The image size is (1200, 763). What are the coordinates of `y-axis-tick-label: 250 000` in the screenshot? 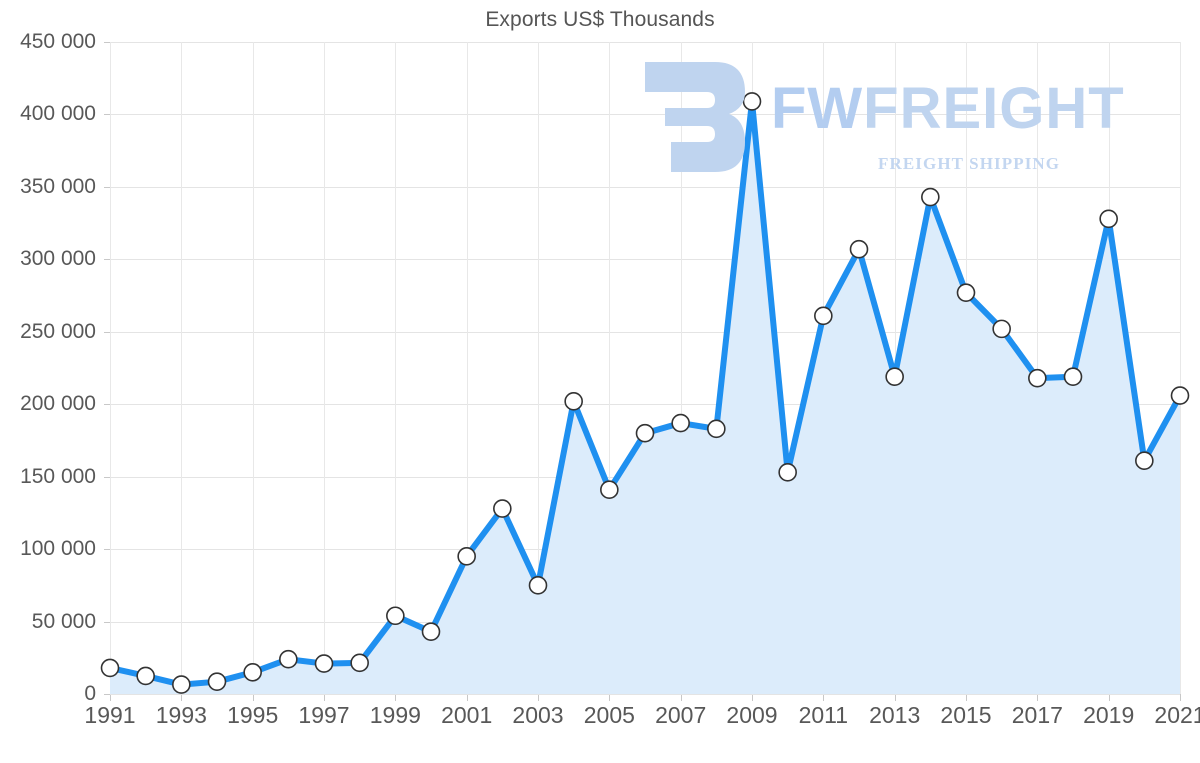 It's located at (58, 331).